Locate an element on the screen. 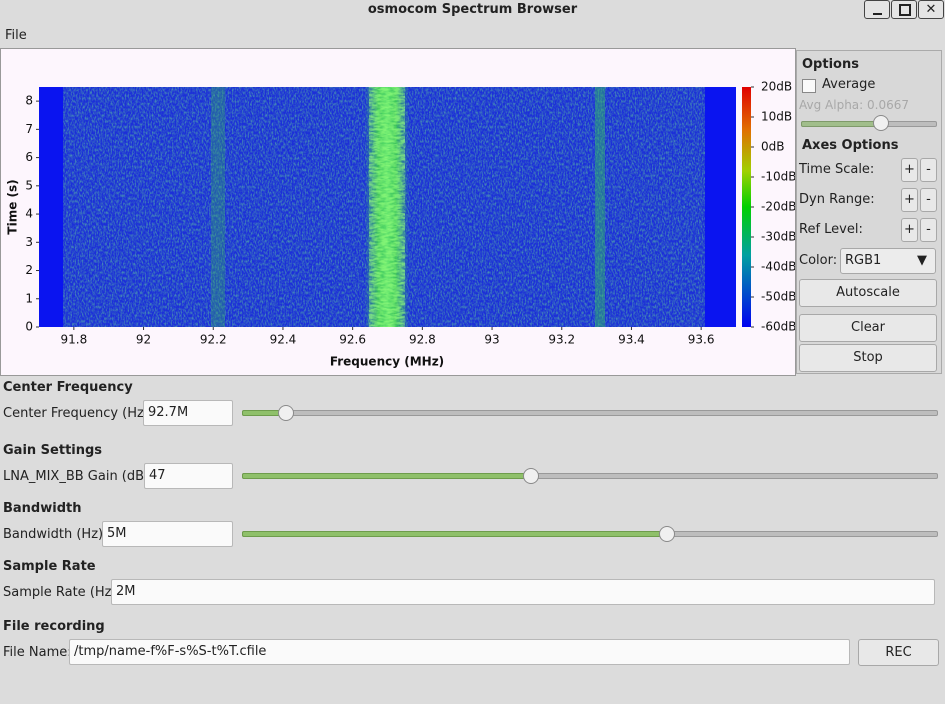 This screenshot has width=945, height=704. colorbar-tick-label: -10dB is located at coordinates (778, 177).